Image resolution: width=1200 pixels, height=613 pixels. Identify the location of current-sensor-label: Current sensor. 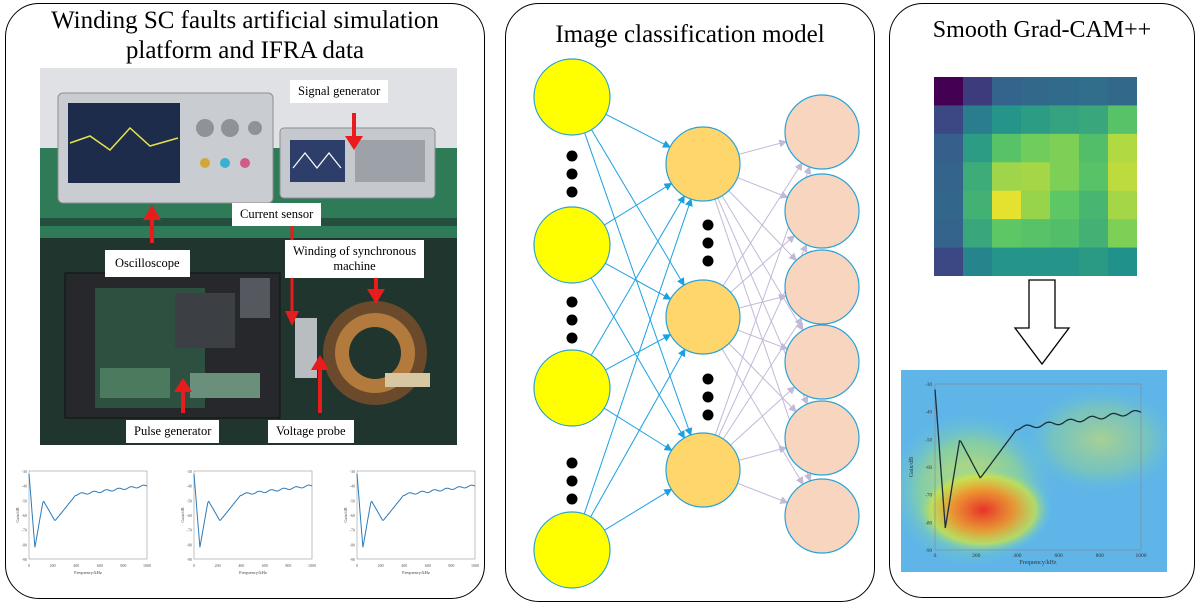
(277, 214).